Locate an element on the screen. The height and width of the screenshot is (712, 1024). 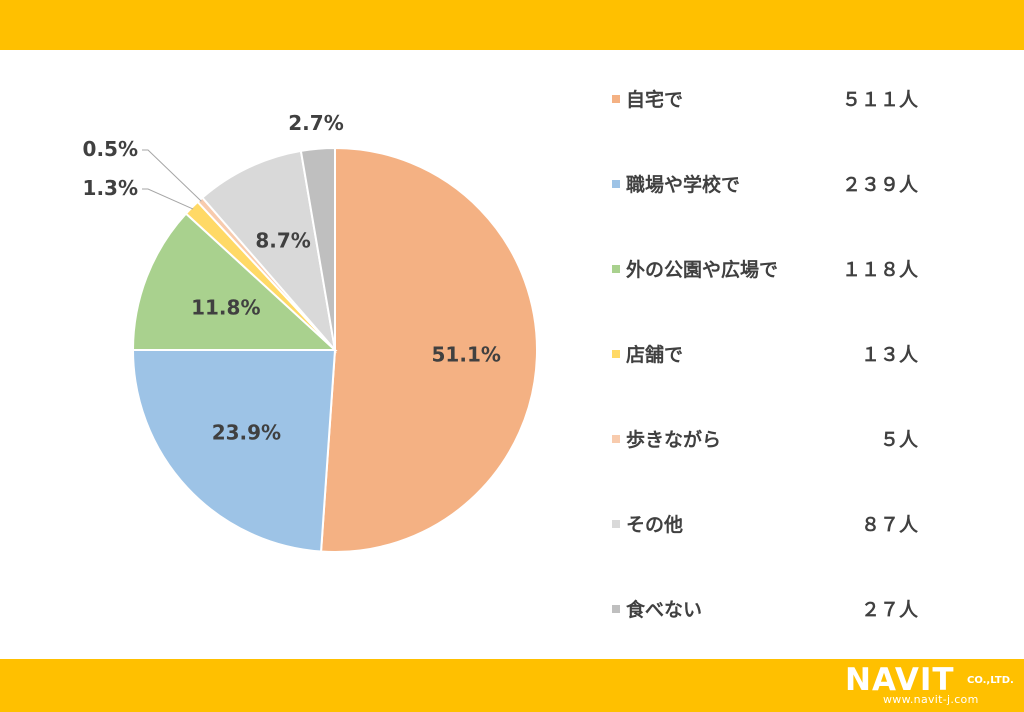
leader-lines is located at coordinates (172, 179).